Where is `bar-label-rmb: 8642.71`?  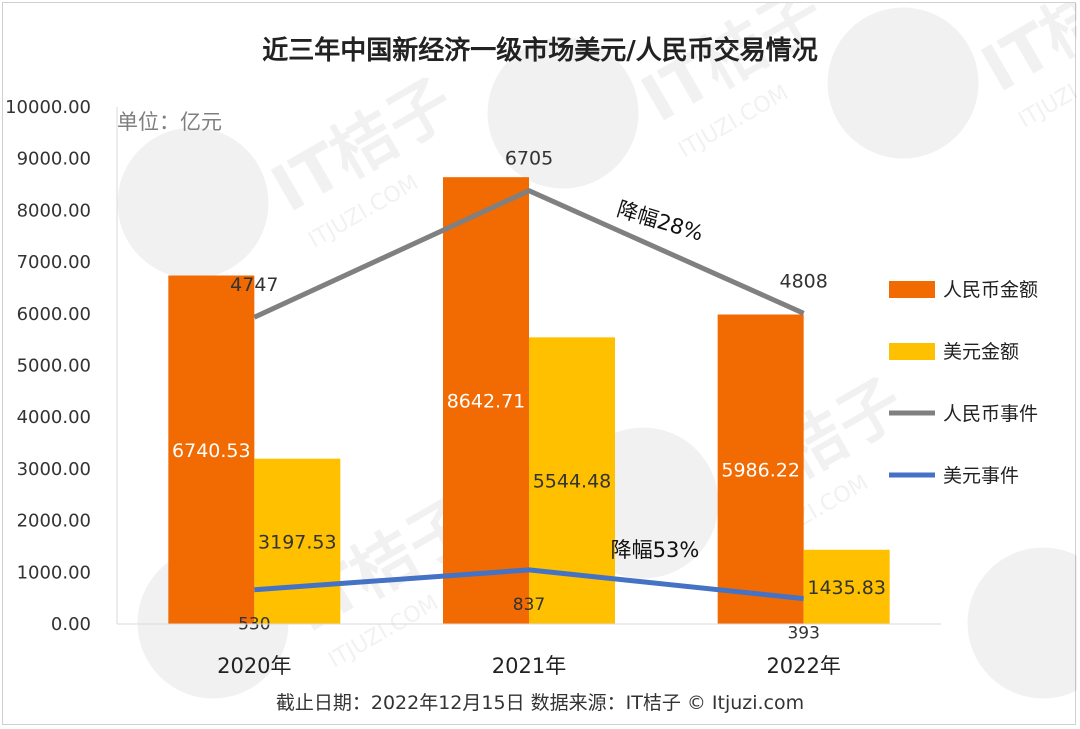
bar-label-rmb: 8642.71 is located at coordinates (486, 402).